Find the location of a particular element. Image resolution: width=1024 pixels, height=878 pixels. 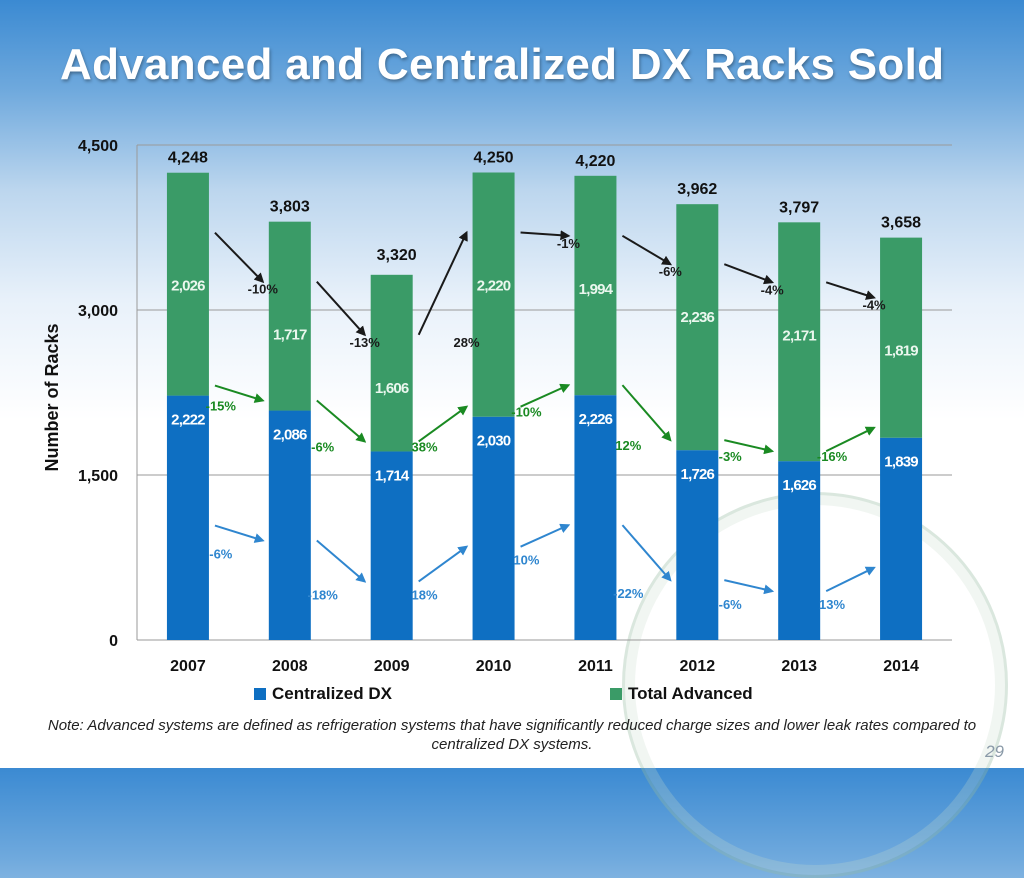

y-tick-label: 0 is located at coordinates (113, 641).